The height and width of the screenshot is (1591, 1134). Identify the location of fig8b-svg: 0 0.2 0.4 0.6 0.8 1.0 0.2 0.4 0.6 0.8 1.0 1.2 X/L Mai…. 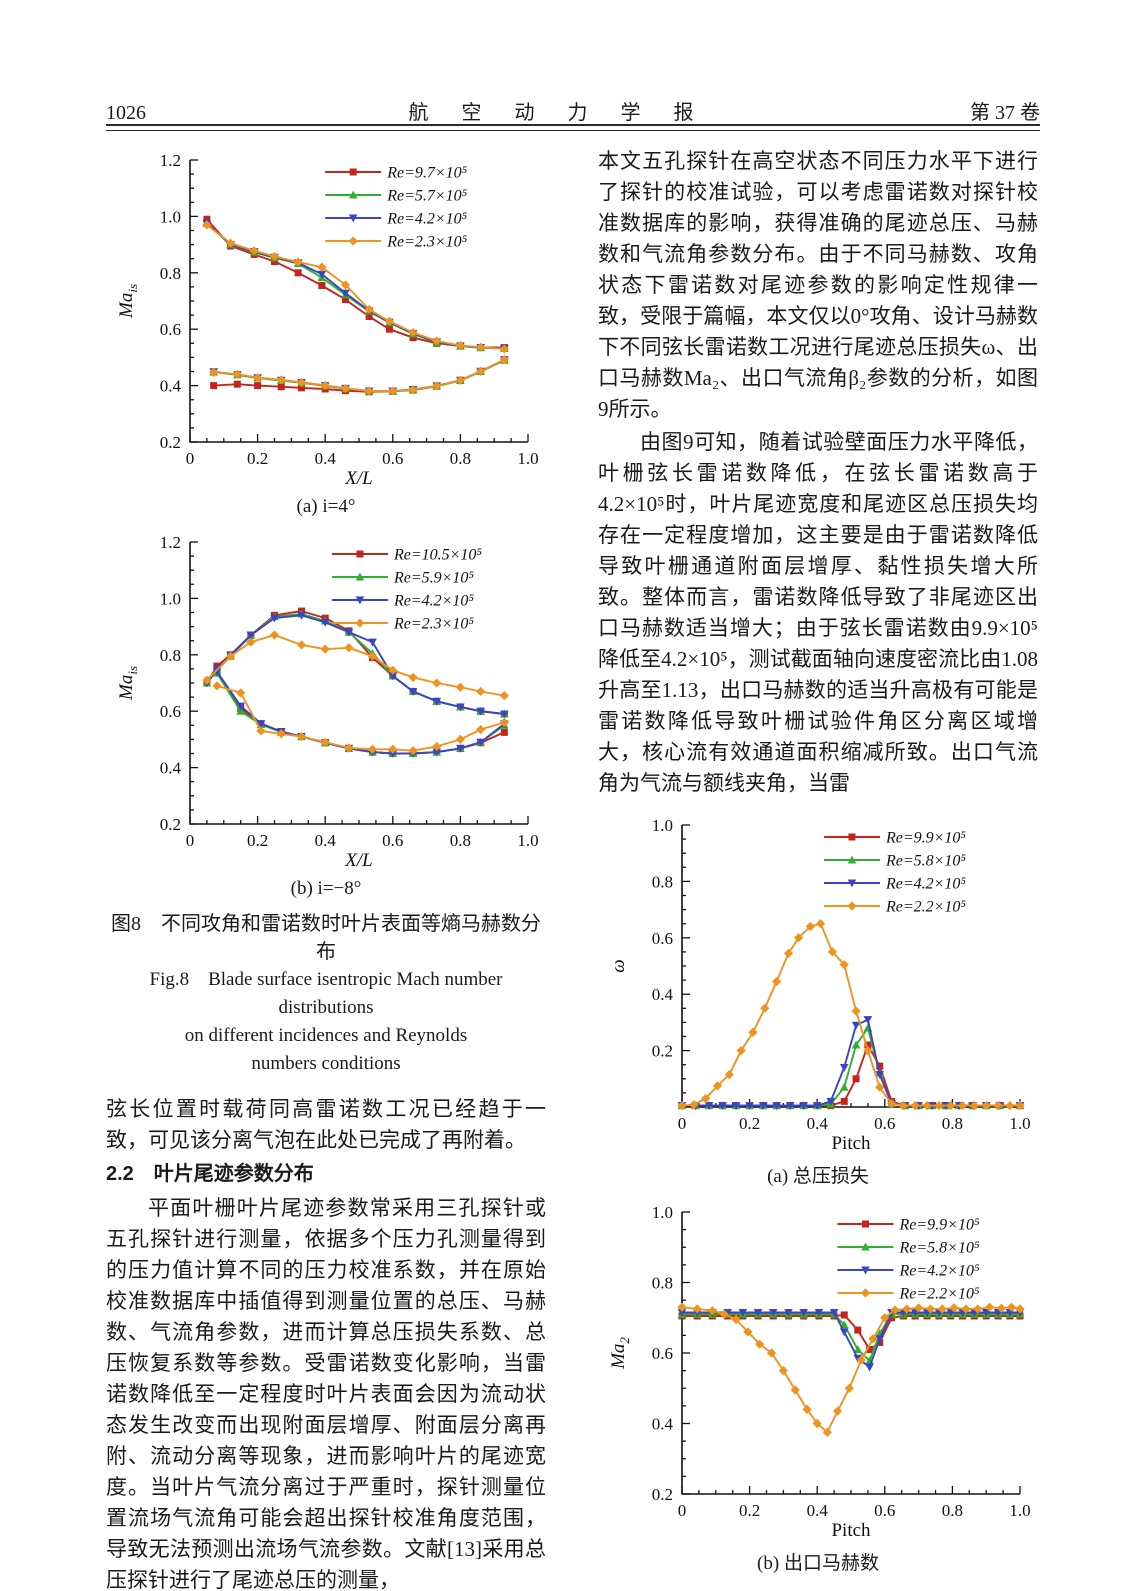
(327, 702).